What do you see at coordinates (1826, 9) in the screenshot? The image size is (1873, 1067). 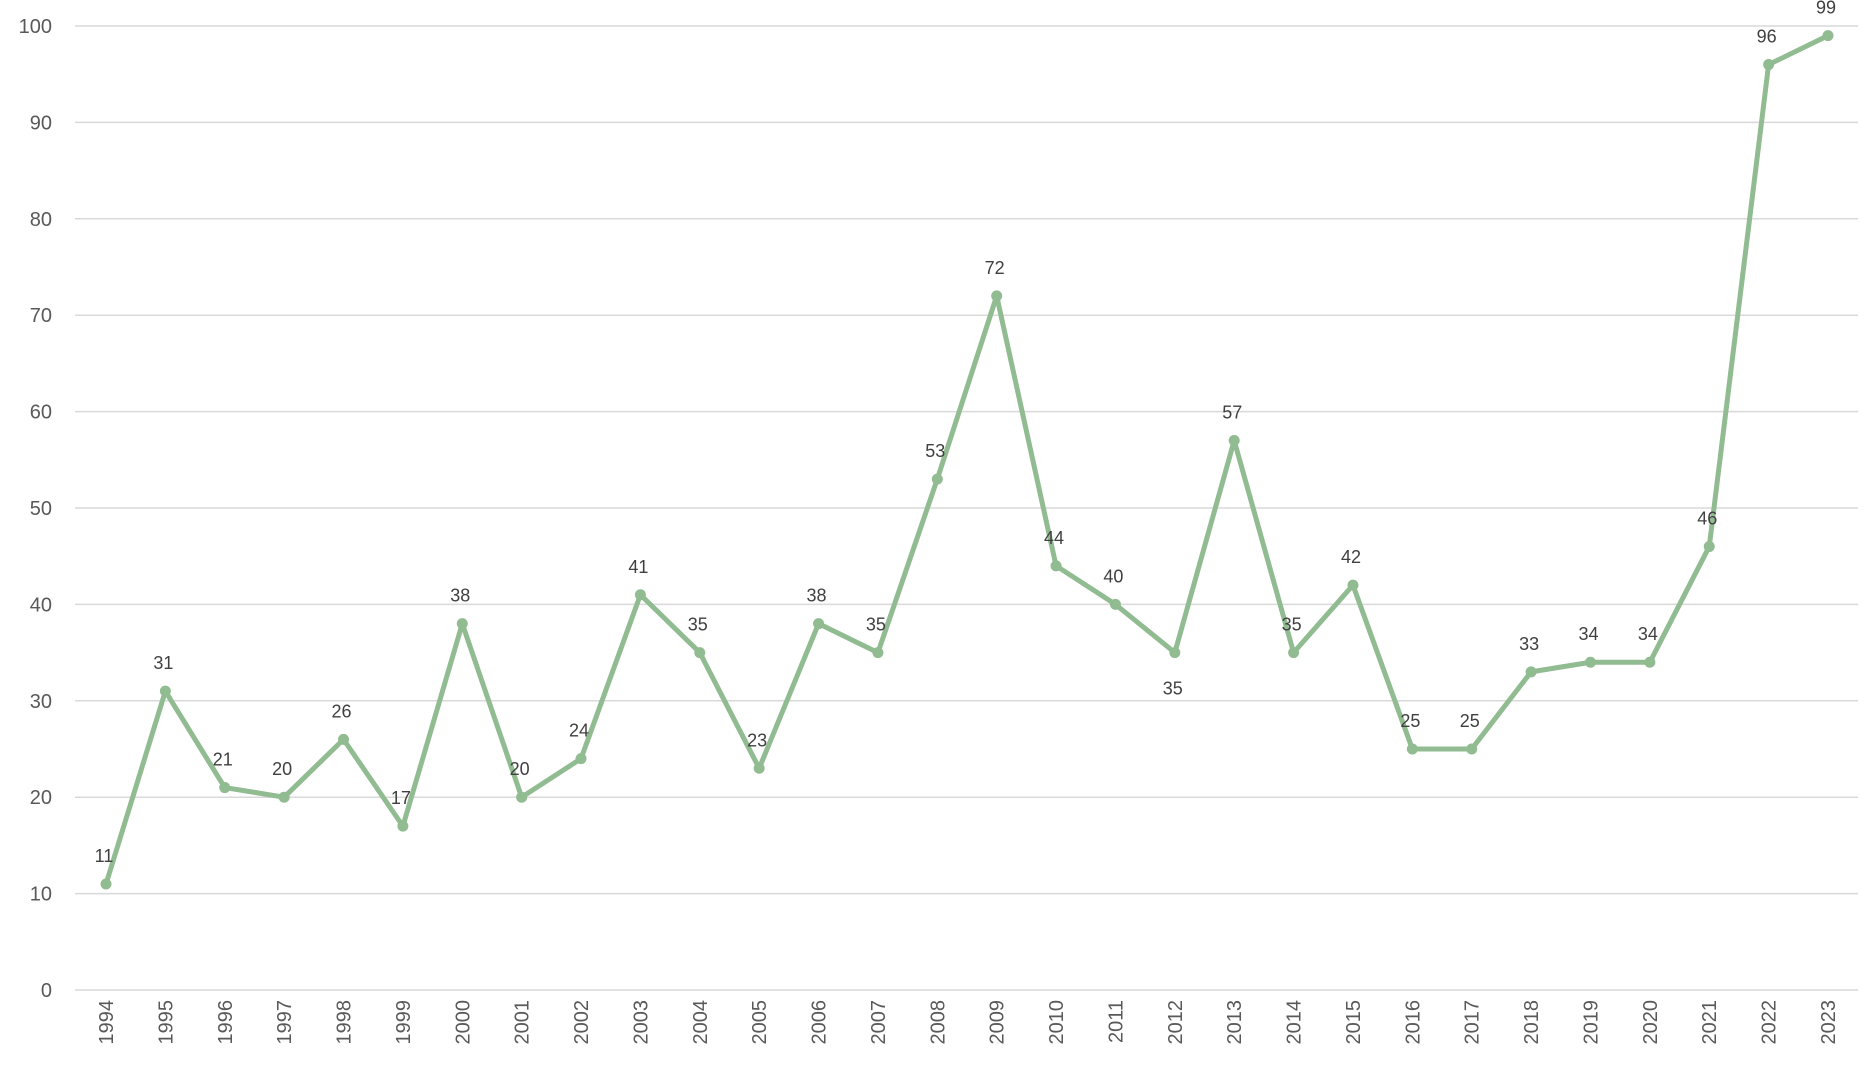 I see `data-label: 99` at bounding box center [1826, 9].